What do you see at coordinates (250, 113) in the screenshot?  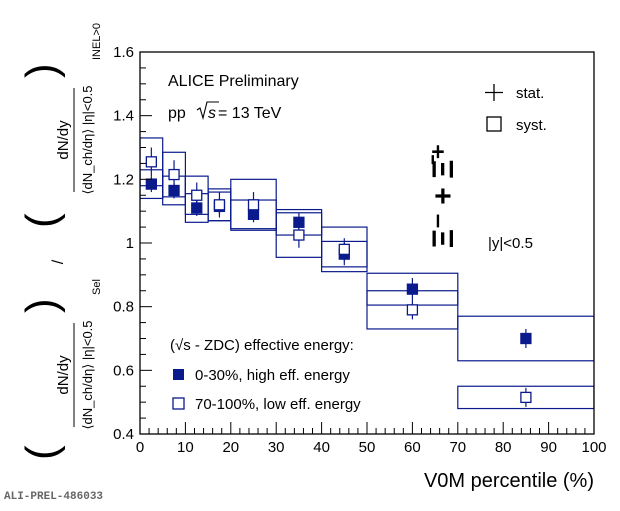 I see `system-value: = 13 TeV` at bounding box center [250, 113].